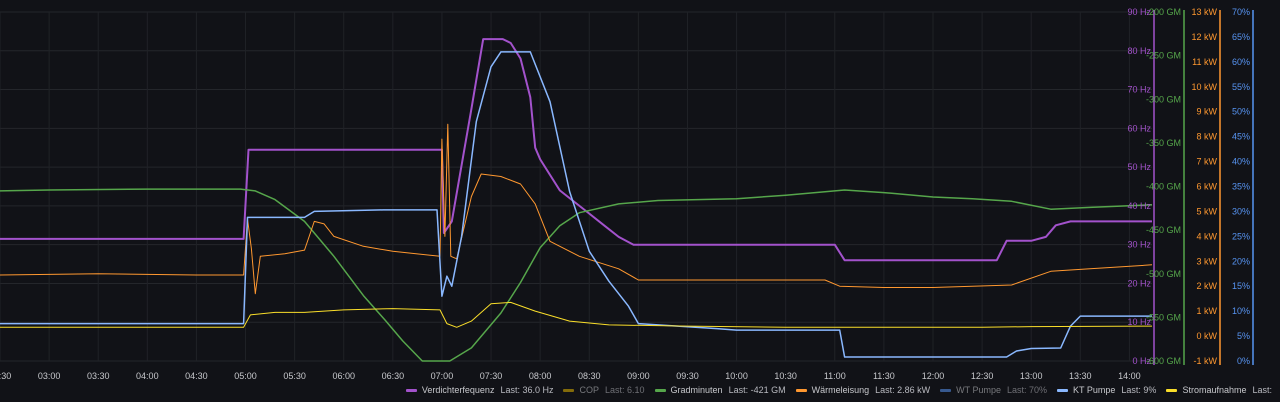 Image resolution: width=1280 pixels, height=402 pixels. What do you see at coordinates (196, 376) in the screenshot?
I see `x-tick-label: 04:30` at bounding box center [196, 376].